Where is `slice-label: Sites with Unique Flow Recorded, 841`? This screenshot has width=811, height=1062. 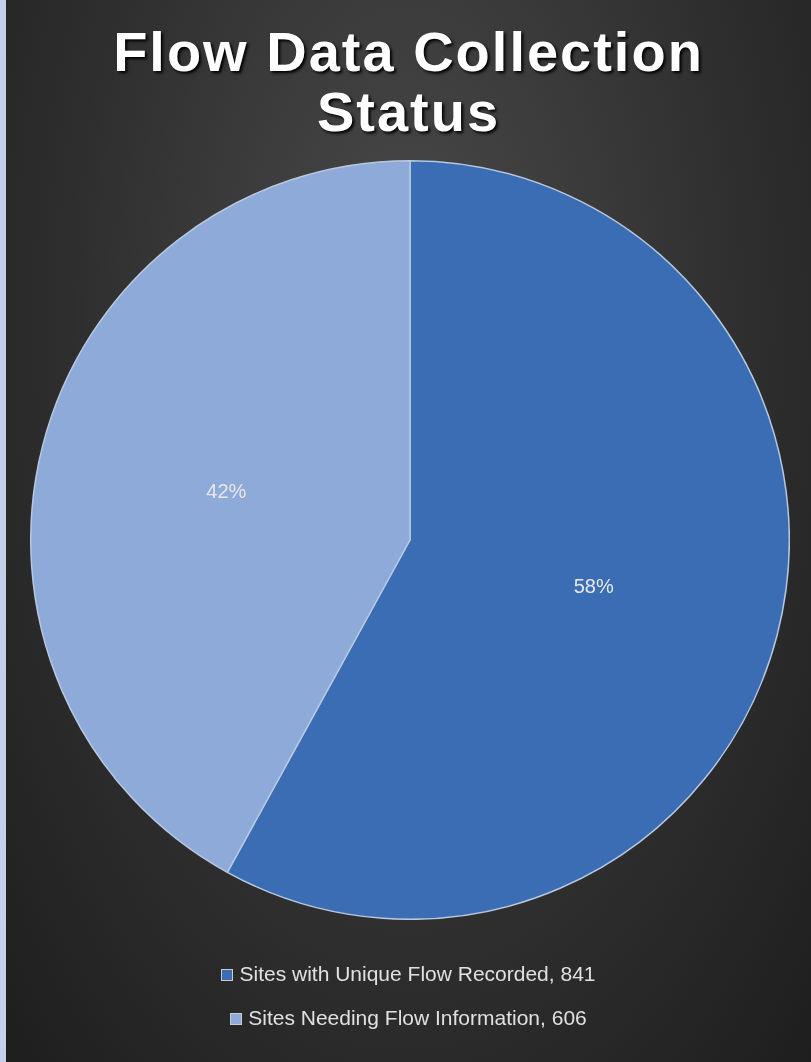
slice-label: Sites with Unique Flow Recorded, 841 is located at coordinates (417, 973).